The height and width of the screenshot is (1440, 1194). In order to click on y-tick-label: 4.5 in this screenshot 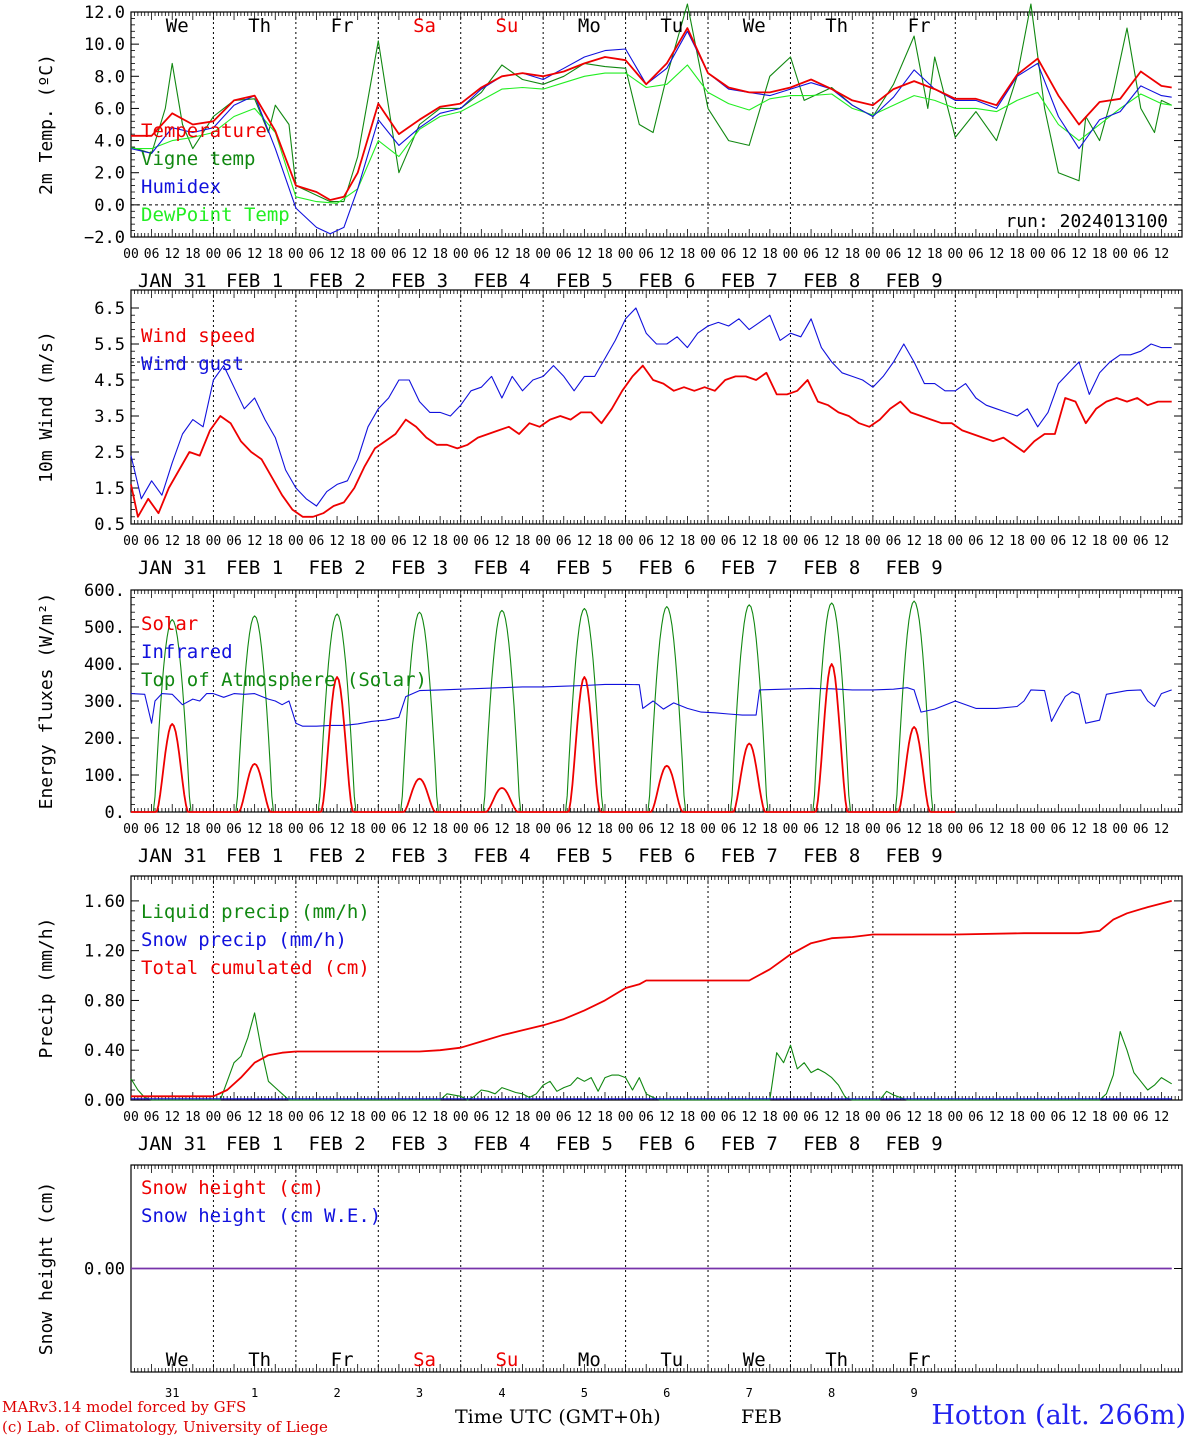, I will do `click(109, 381)`.